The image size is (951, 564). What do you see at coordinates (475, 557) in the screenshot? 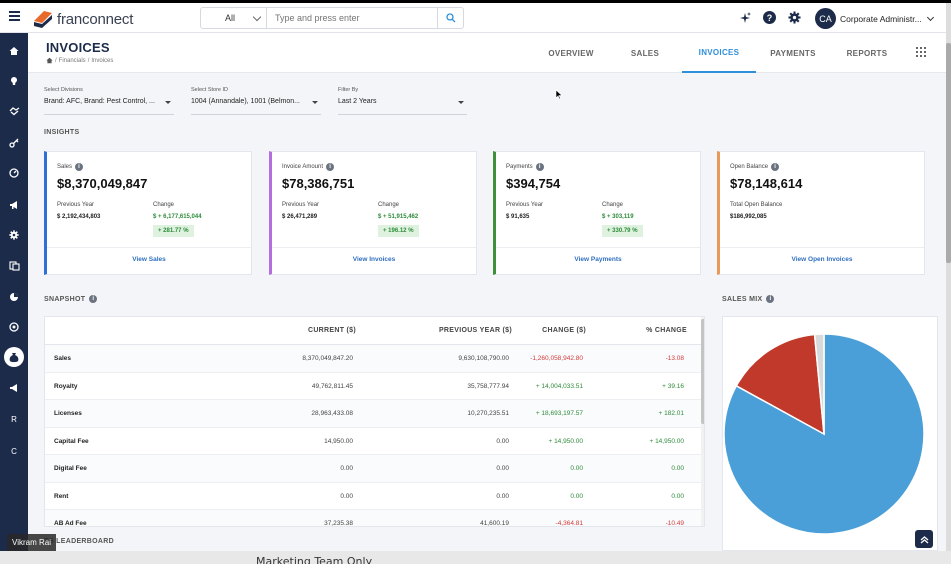
I see `background-window-strip: Marketing Team Only` at bounding box center [475, 557].